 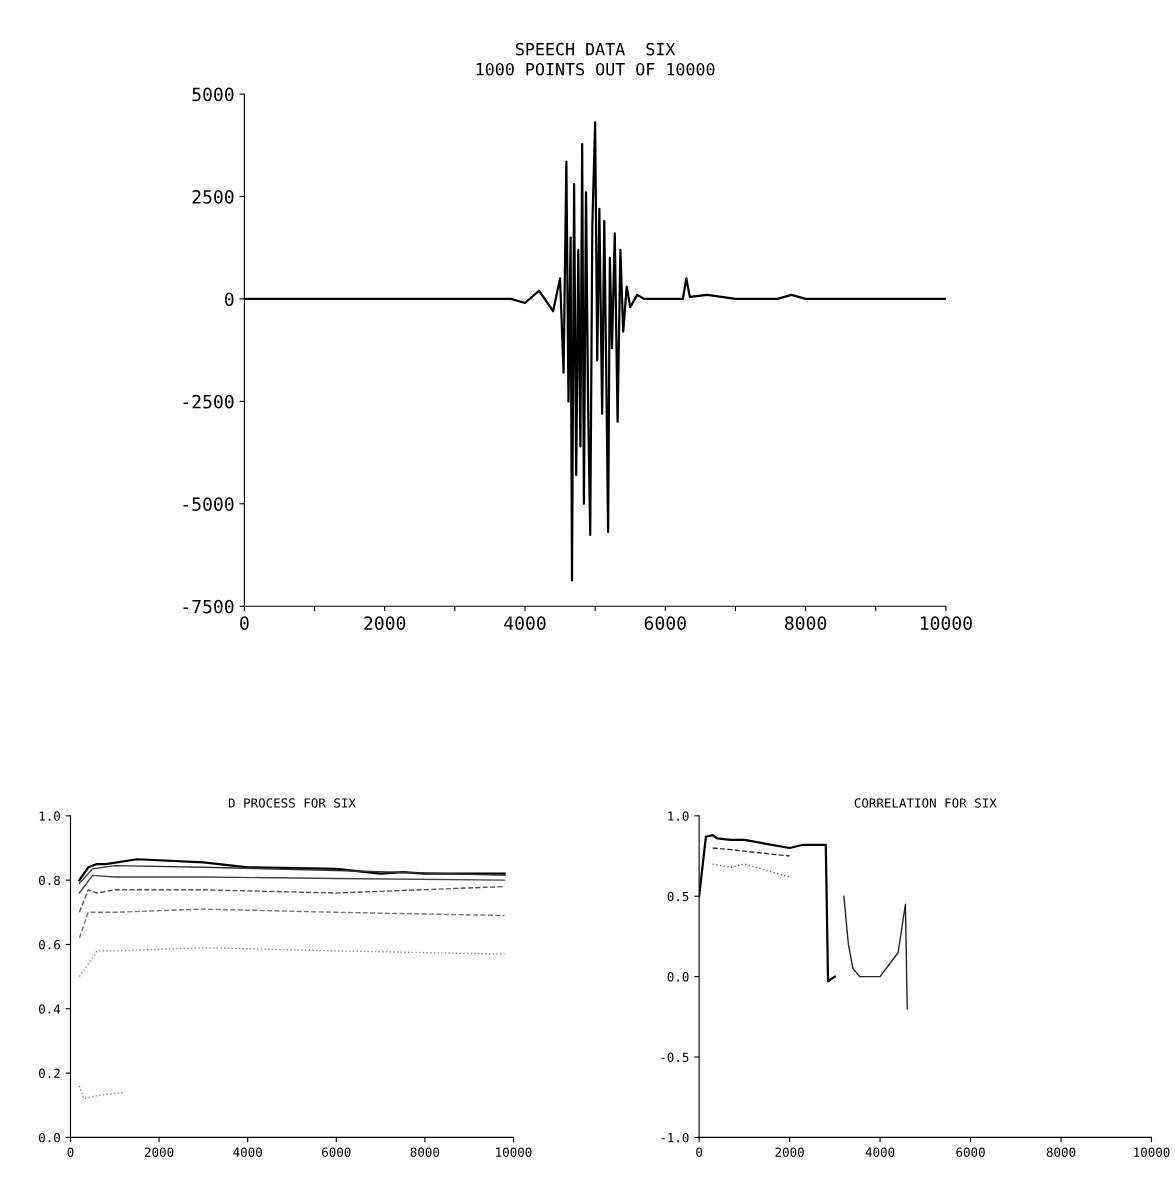 What do you see at coordinates (675, 1137) in the screenshot?
I see `y-tick-label: -1.0` at bounding box center [675, 1137].